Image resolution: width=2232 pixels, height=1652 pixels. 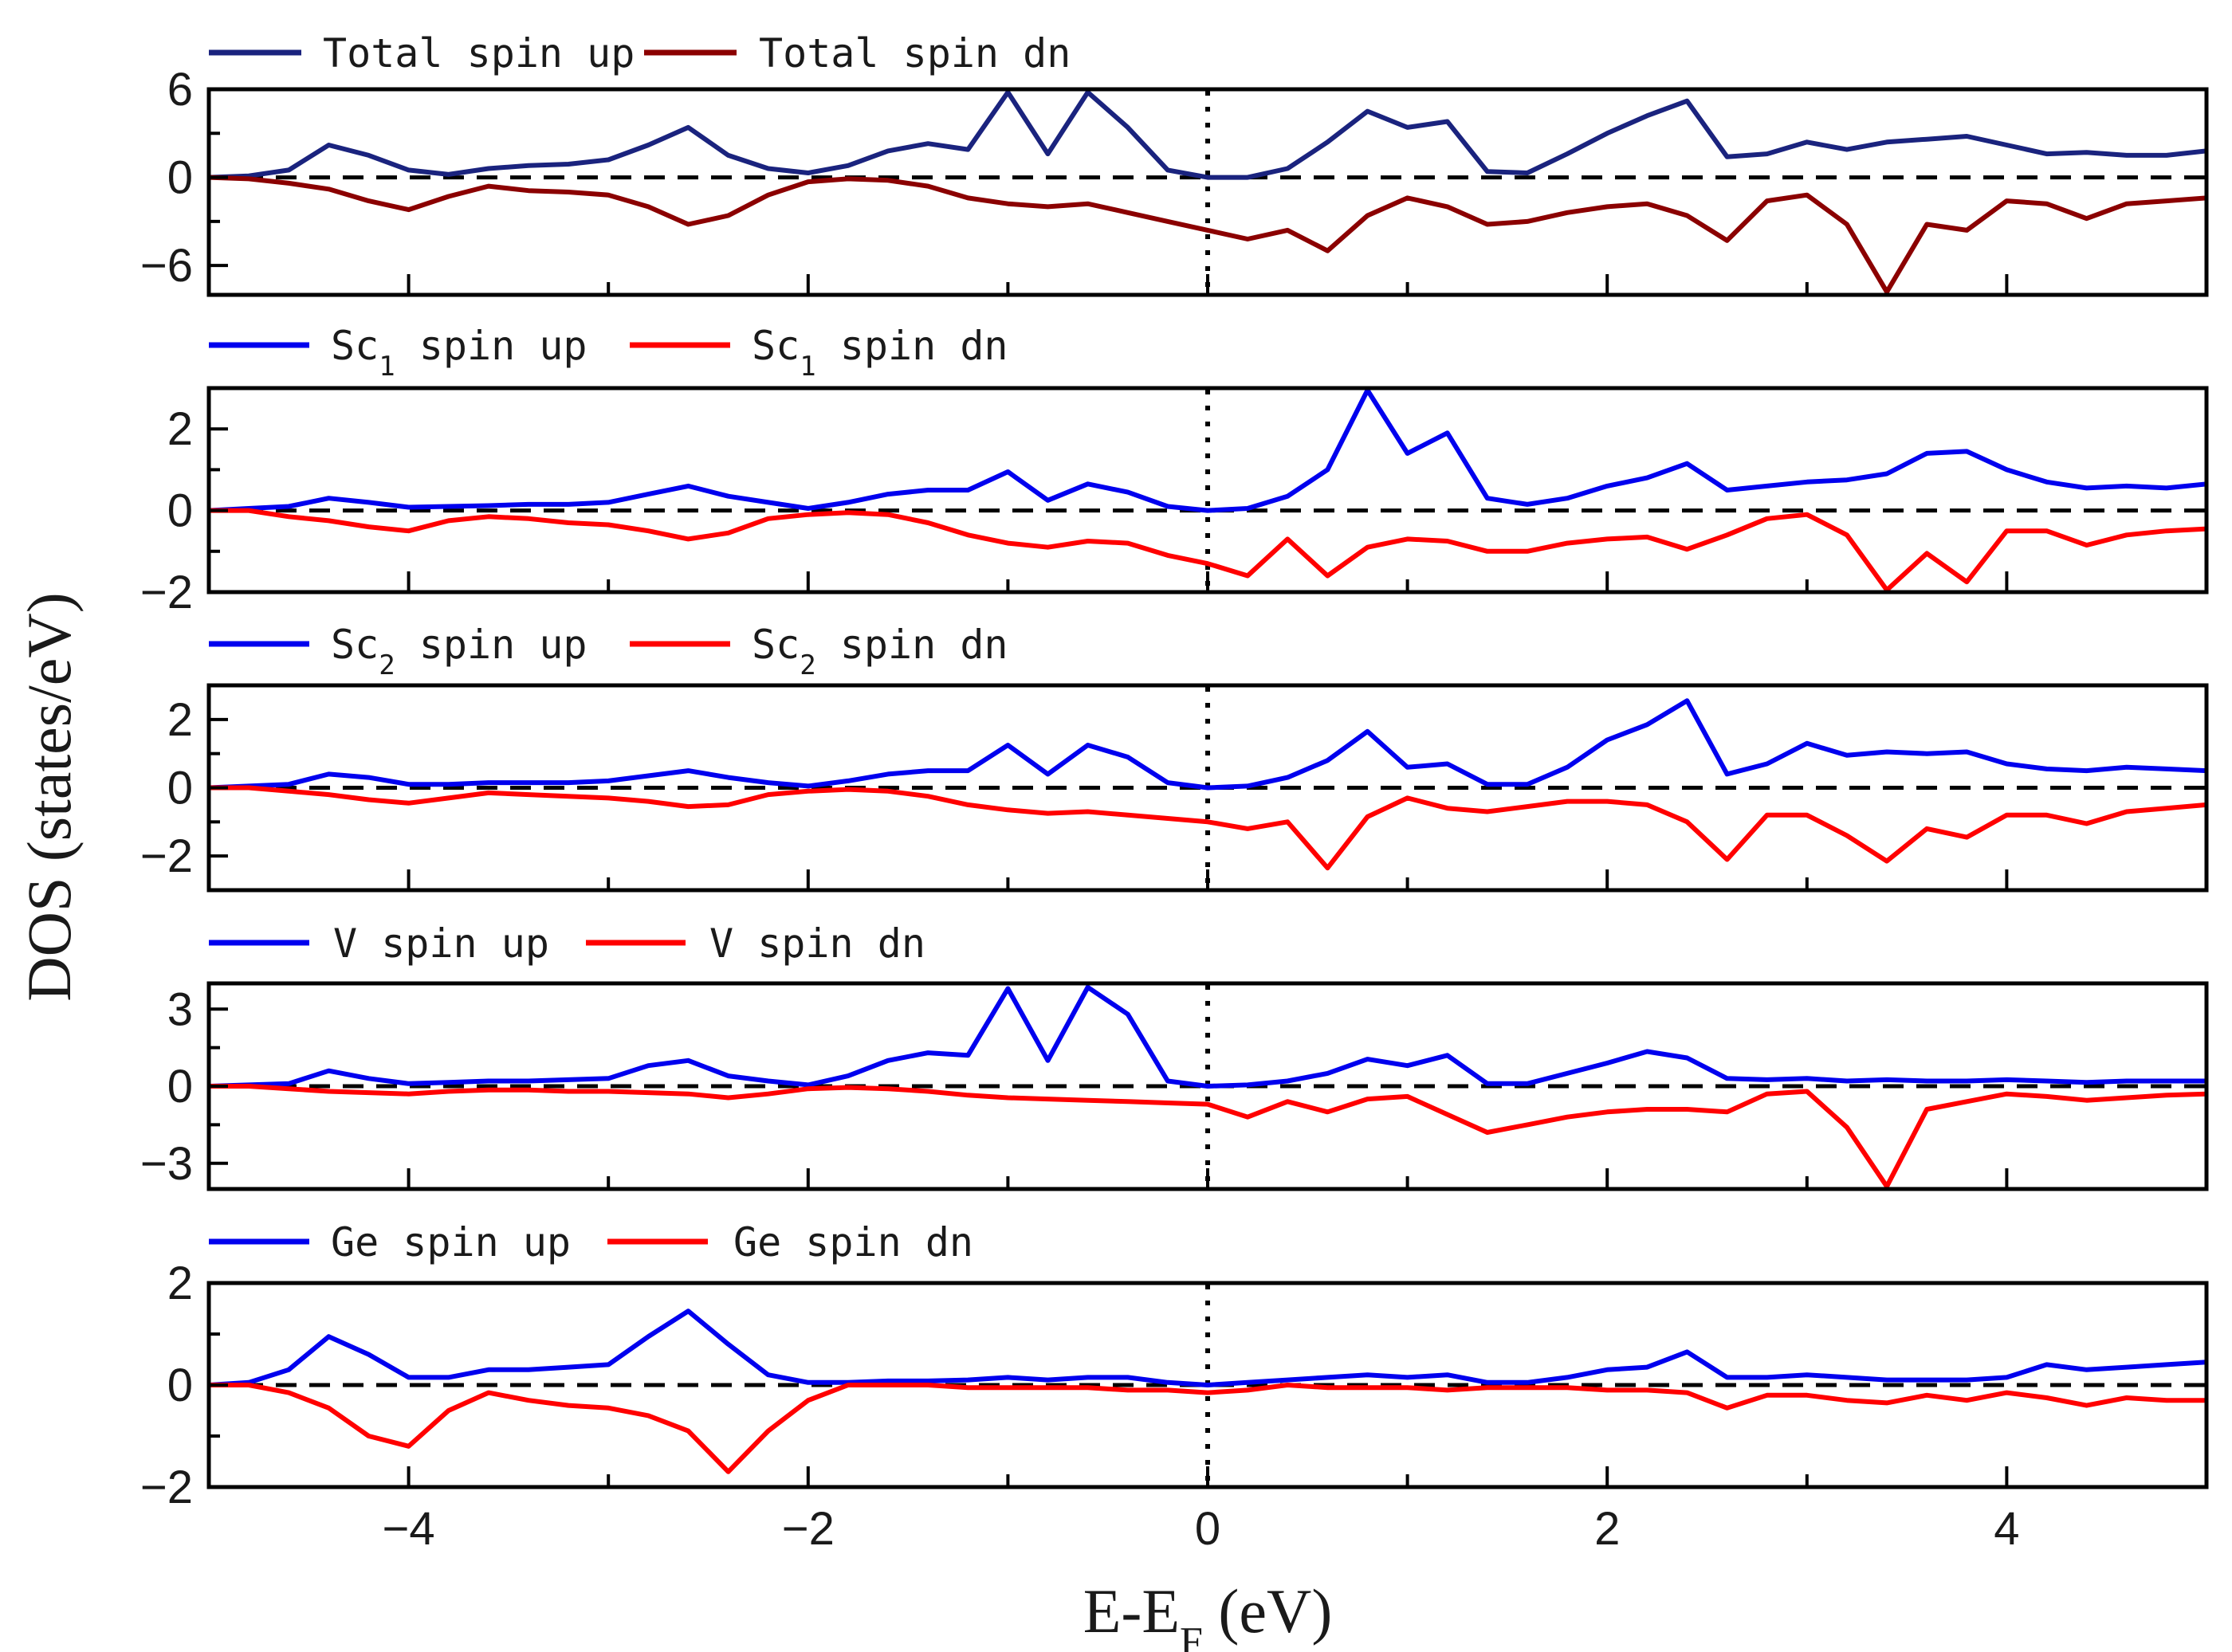 I want to click on panel-4: 3 0 −3, so click(x=1174, y=1086).